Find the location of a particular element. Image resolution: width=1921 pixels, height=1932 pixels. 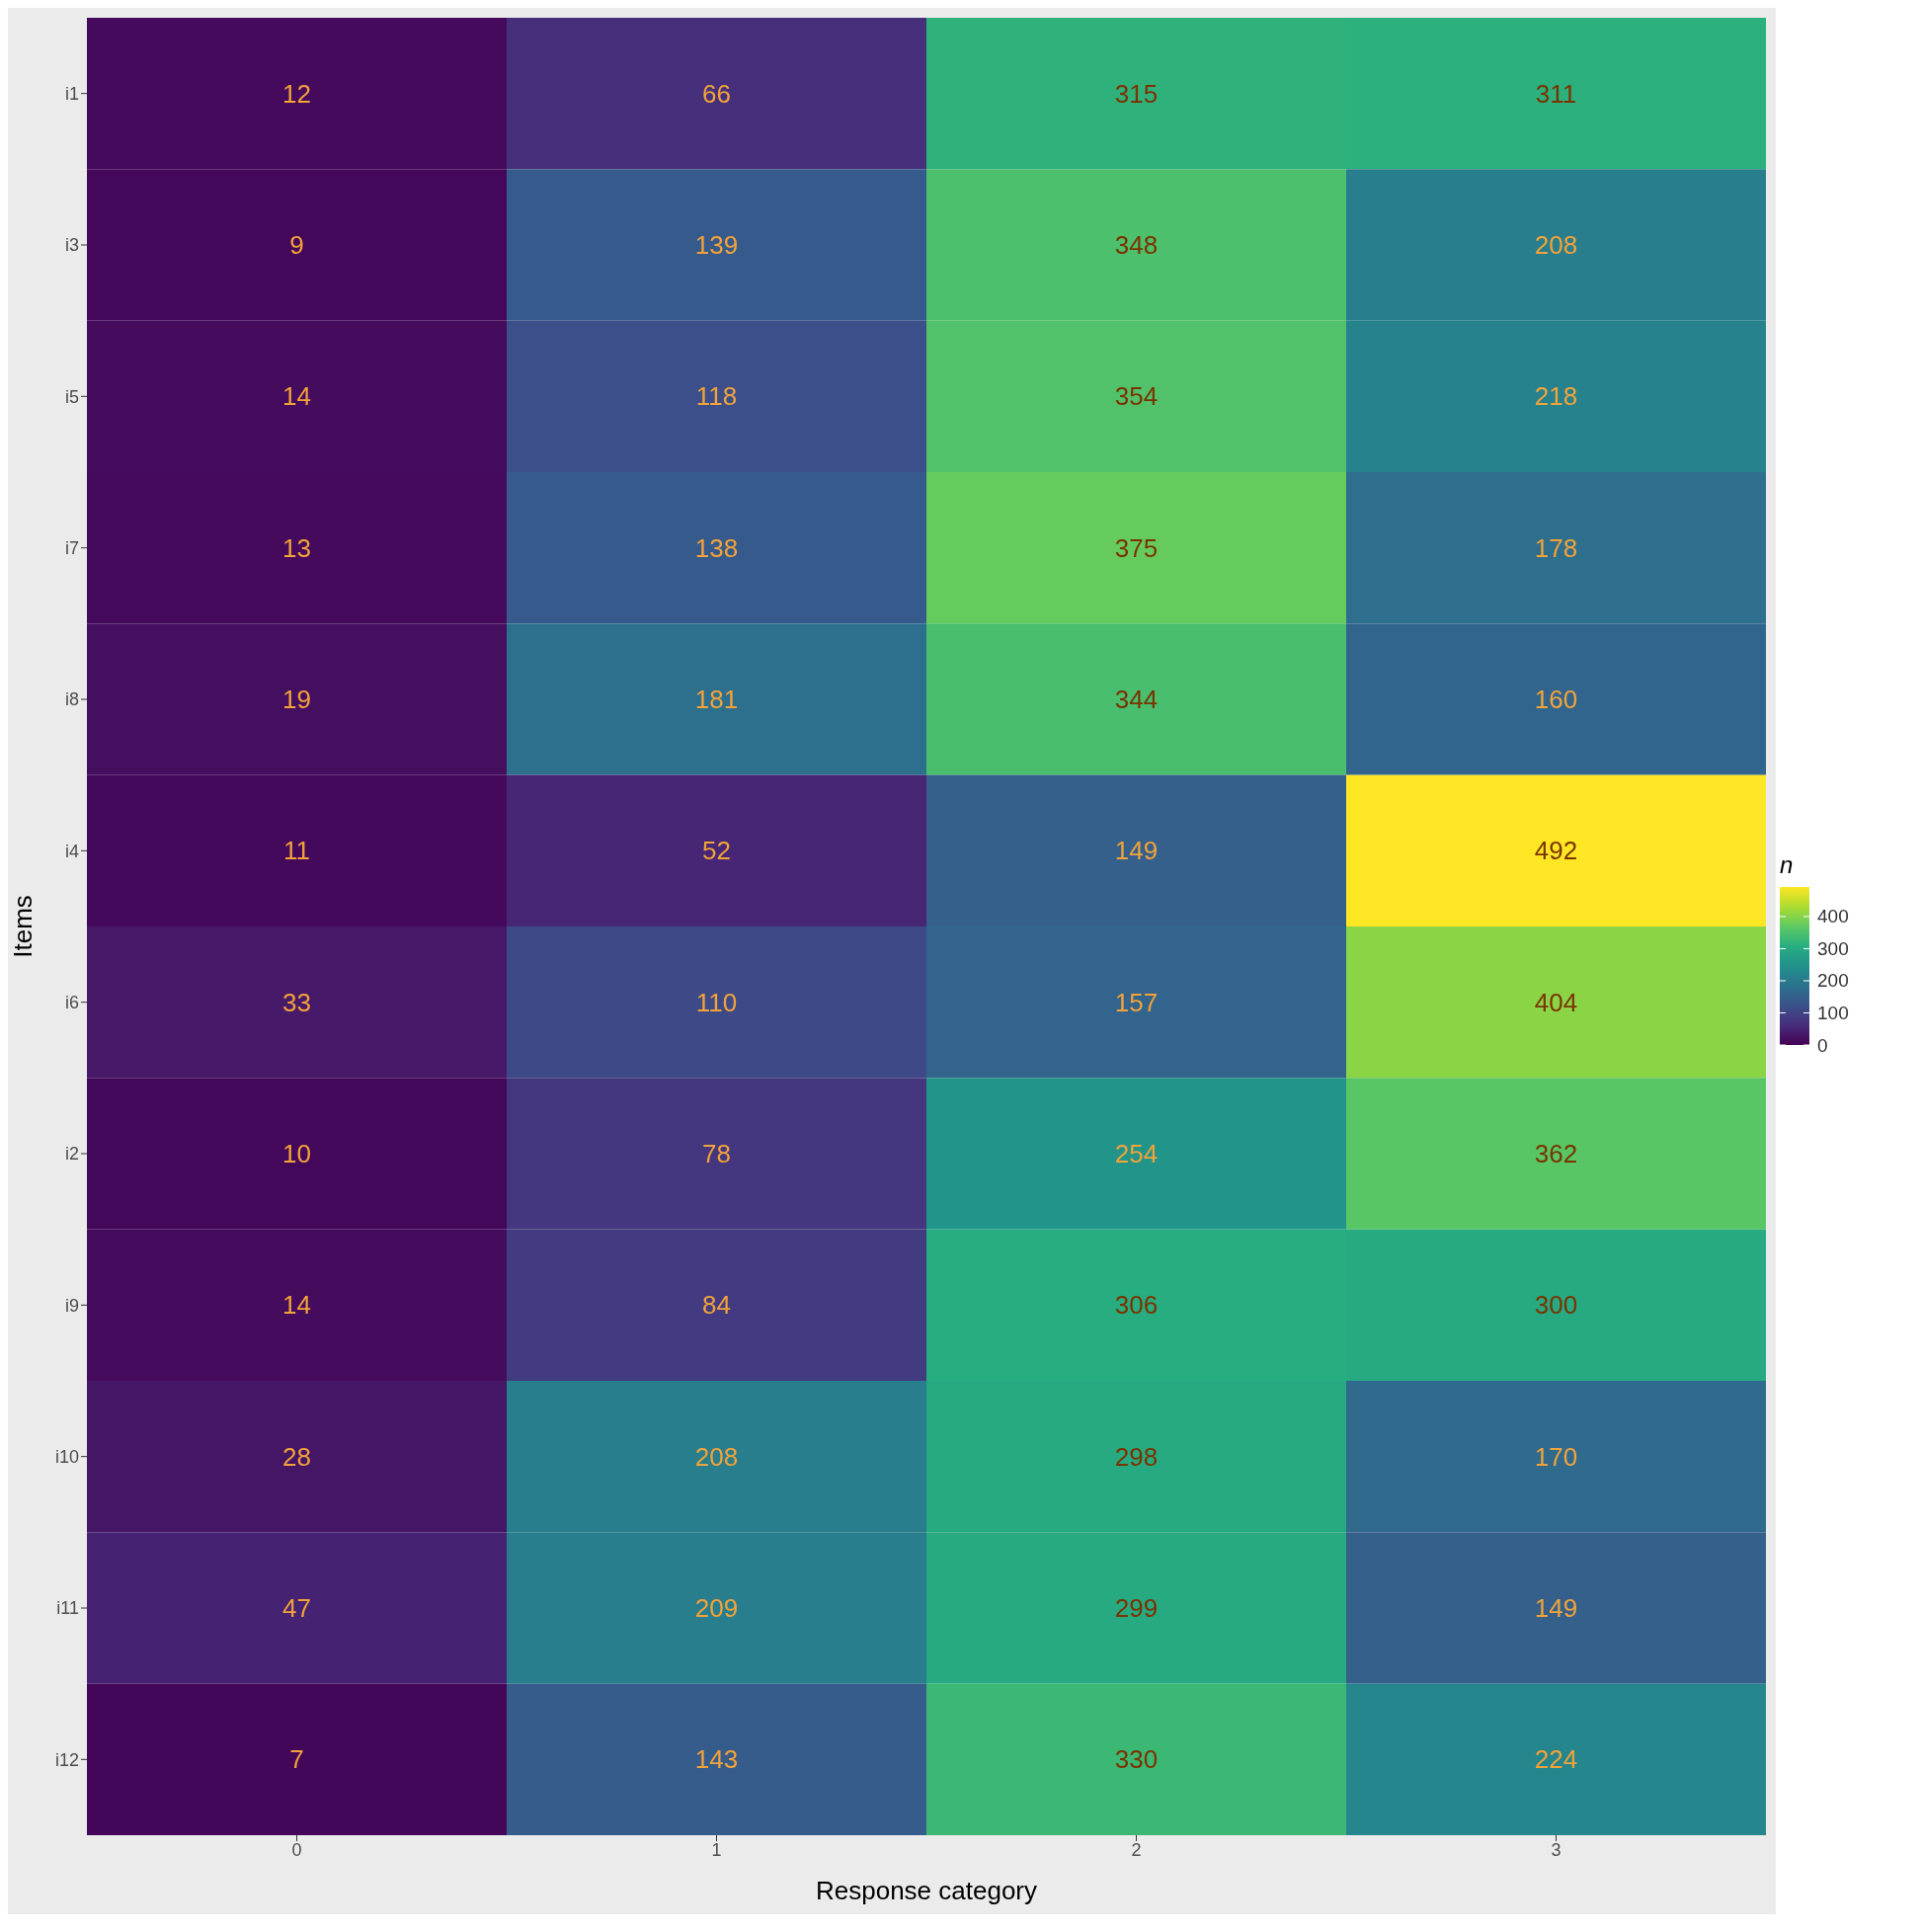

data-label: 52 is located at coordinates (717, 851).